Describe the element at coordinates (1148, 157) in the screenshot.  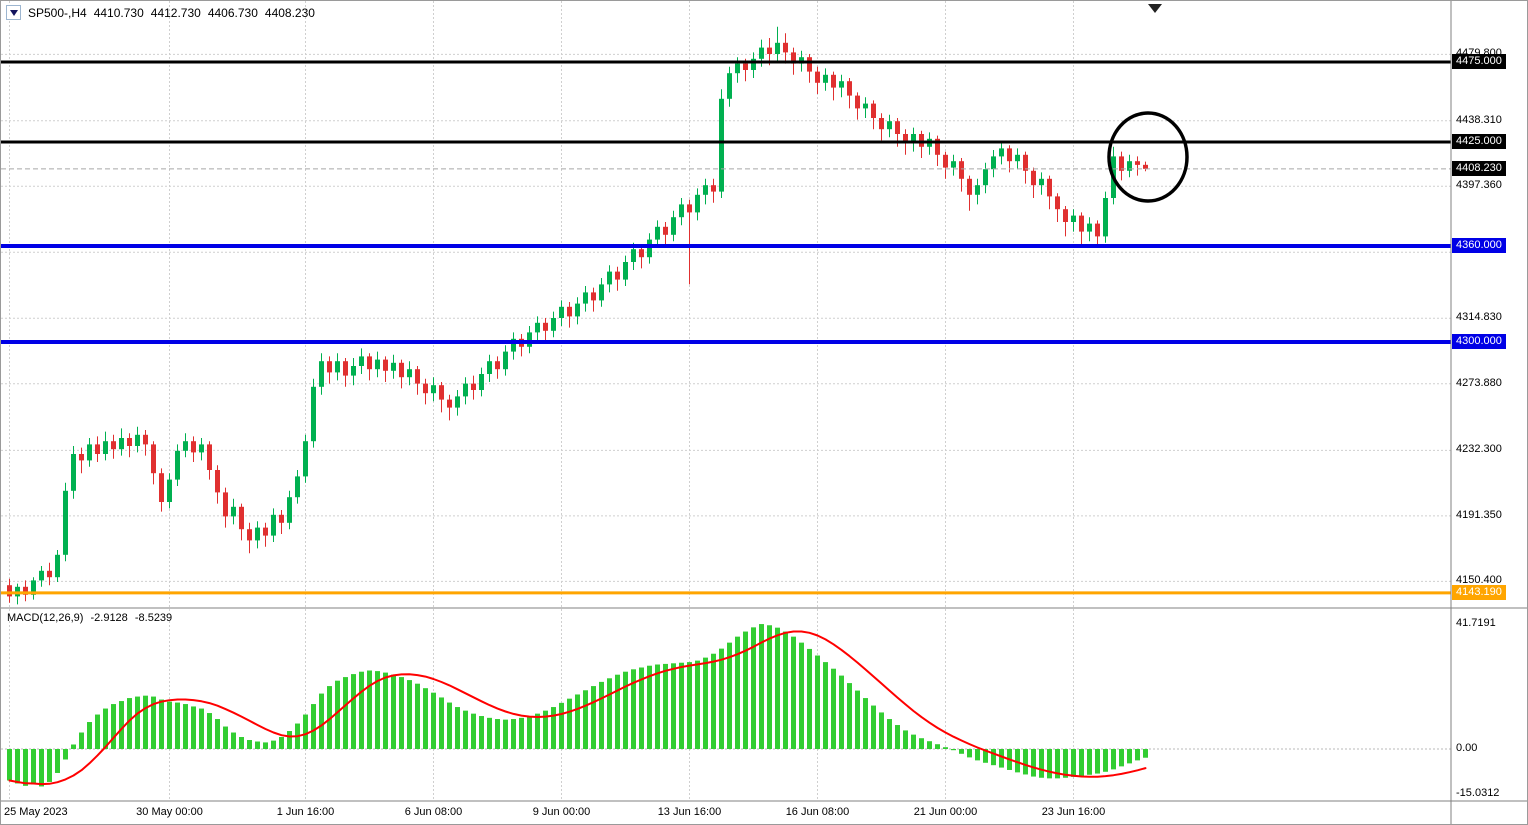
I see `annotation-circle` at that location.